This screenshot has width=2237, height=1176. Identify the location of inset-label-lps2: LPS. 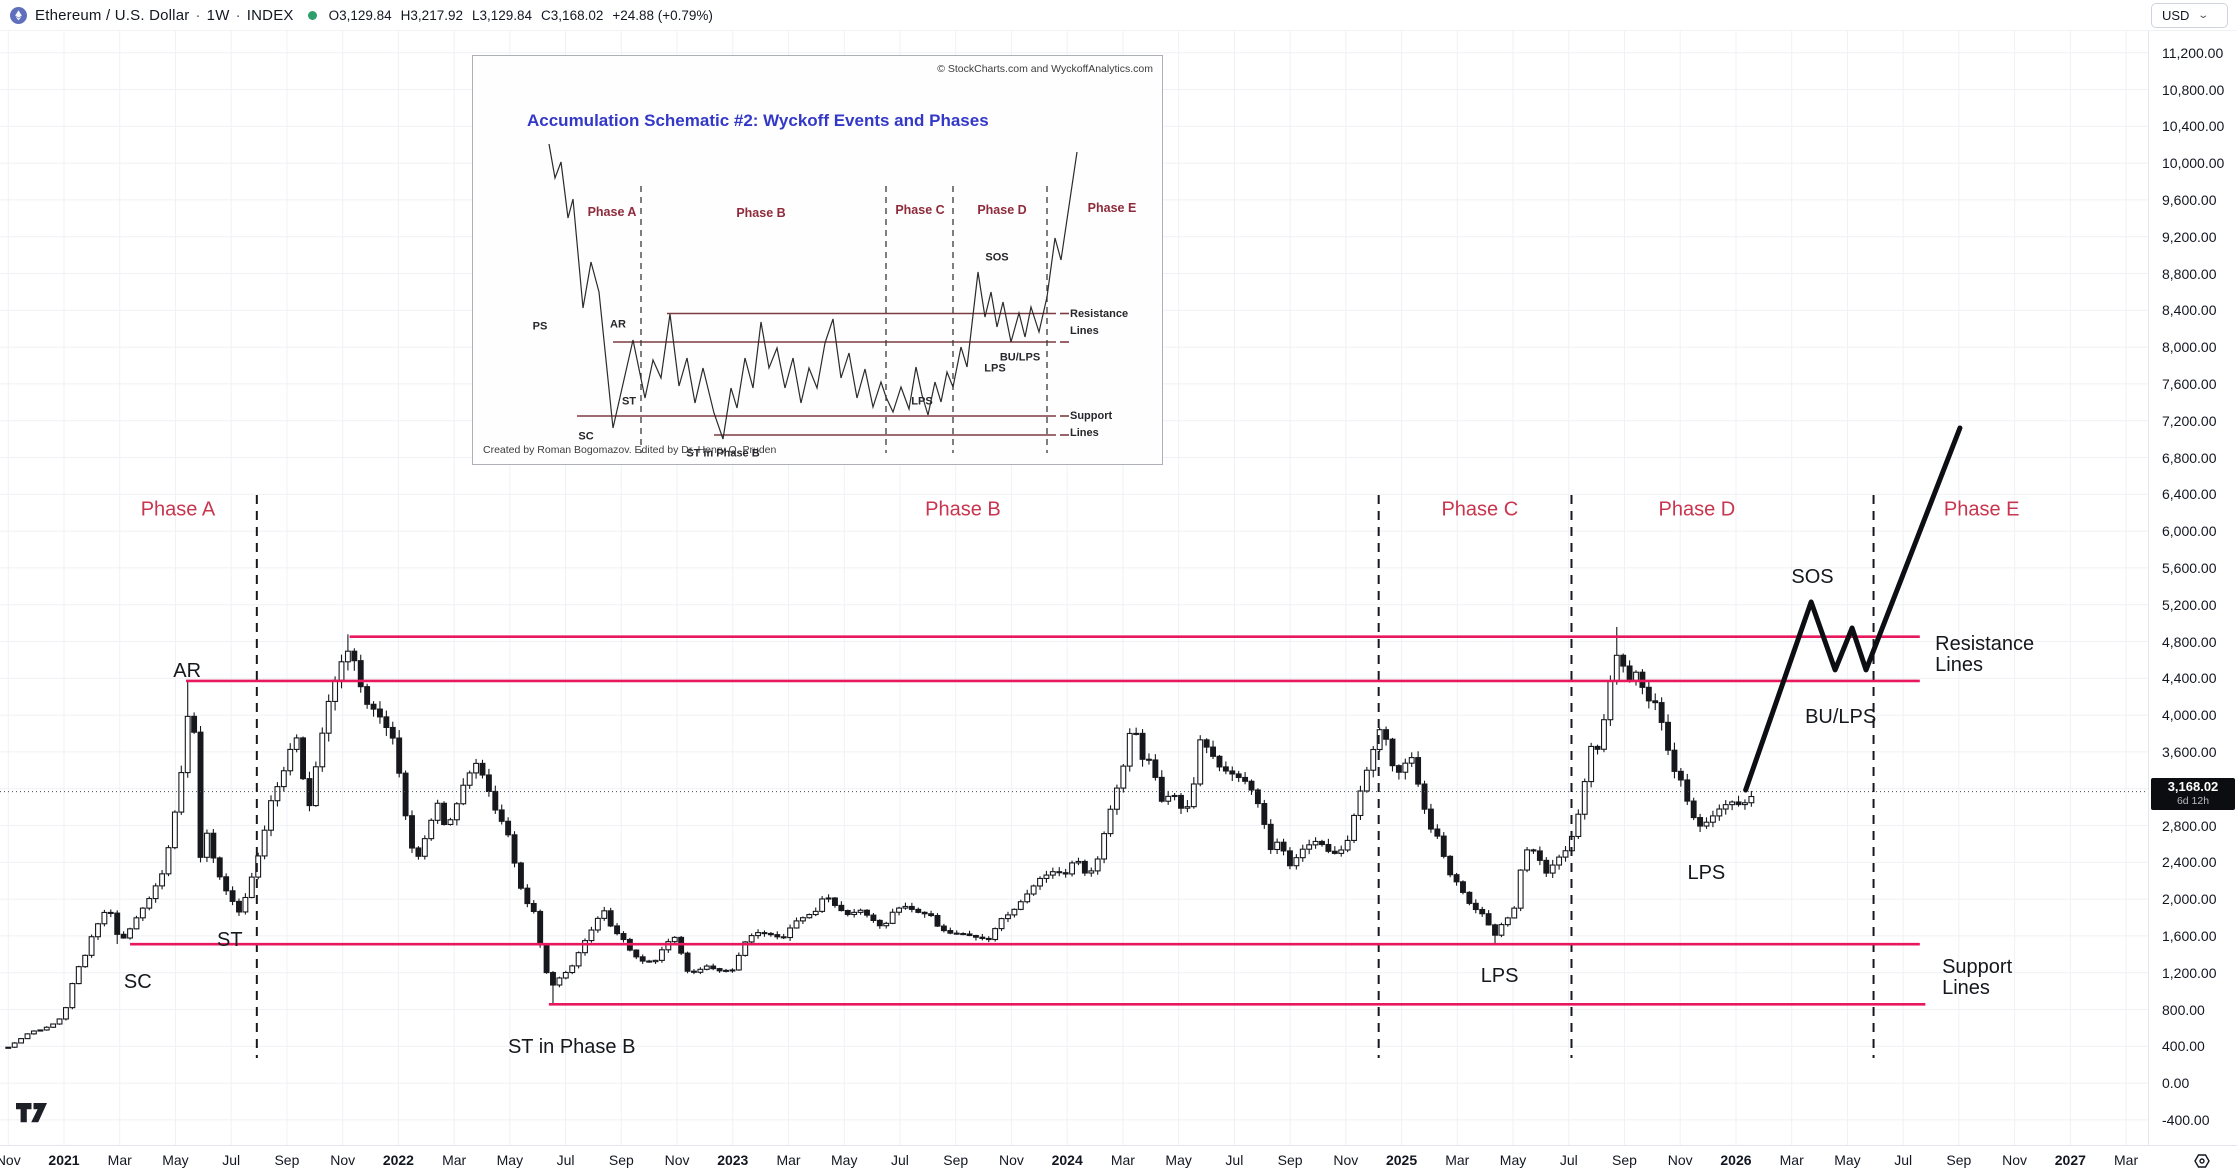
(995, 368).